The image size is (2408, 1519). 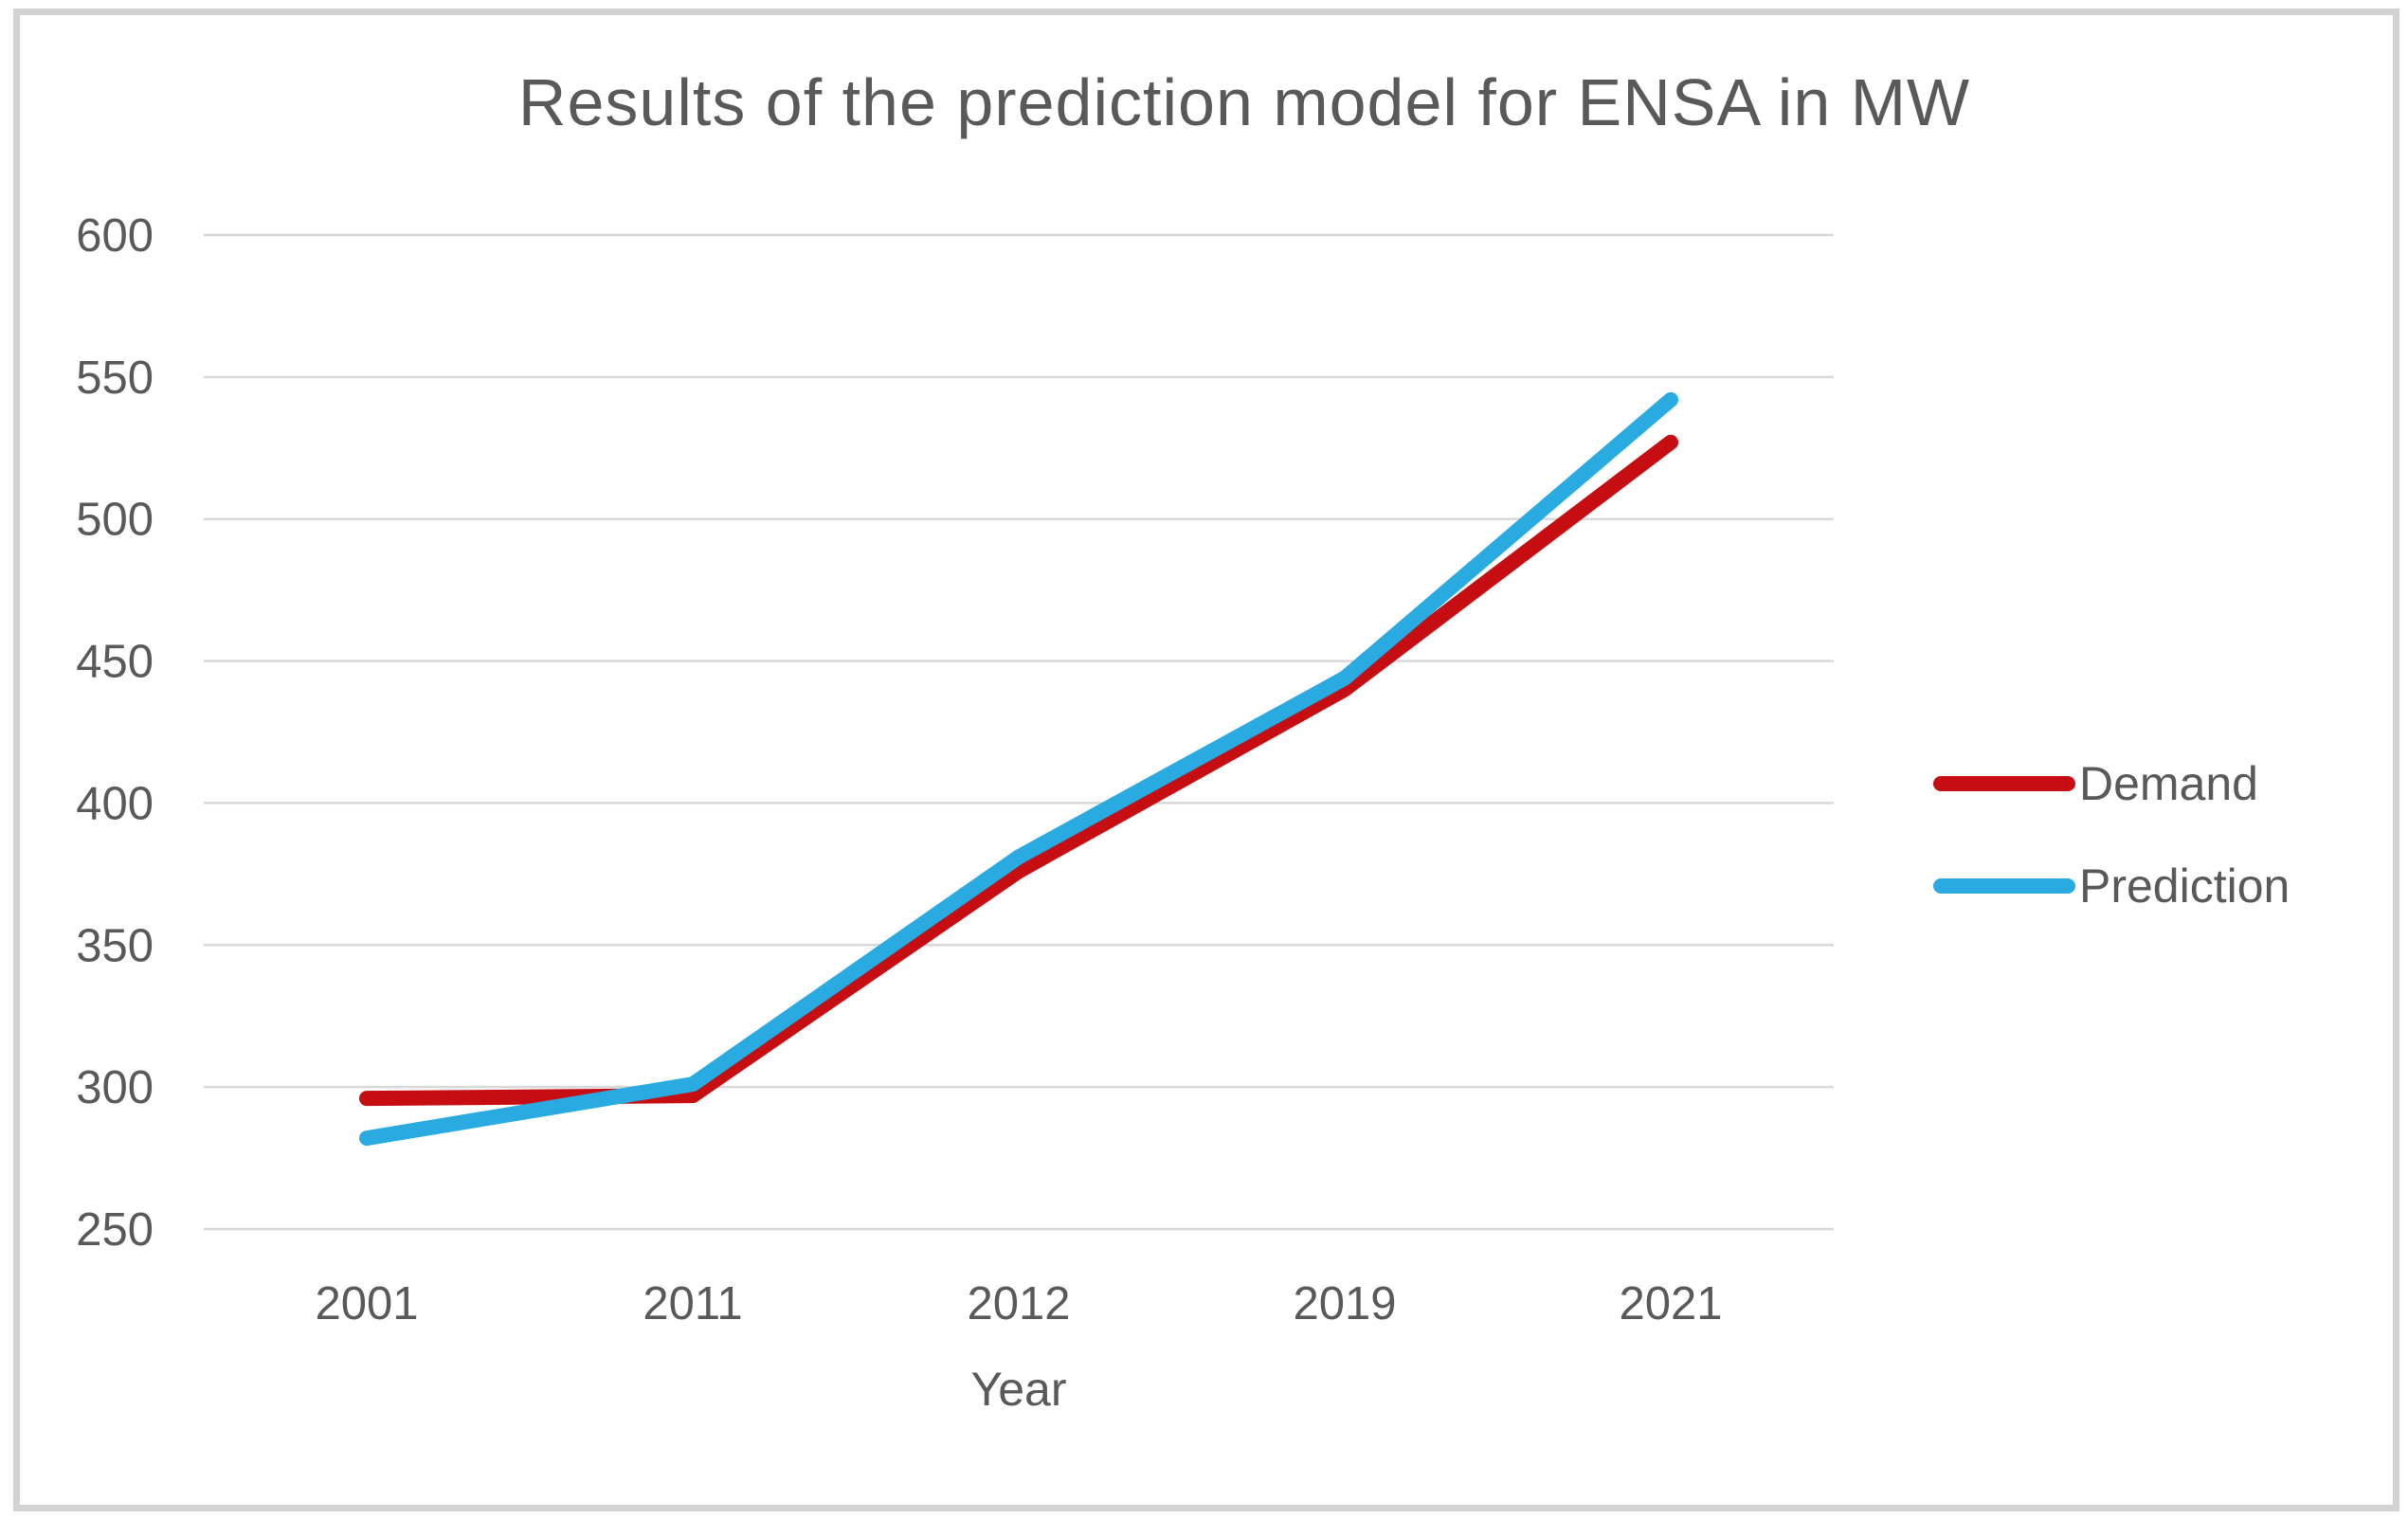 I want to click on x-tick-label: 2012, so click(x=1019, y=1303).